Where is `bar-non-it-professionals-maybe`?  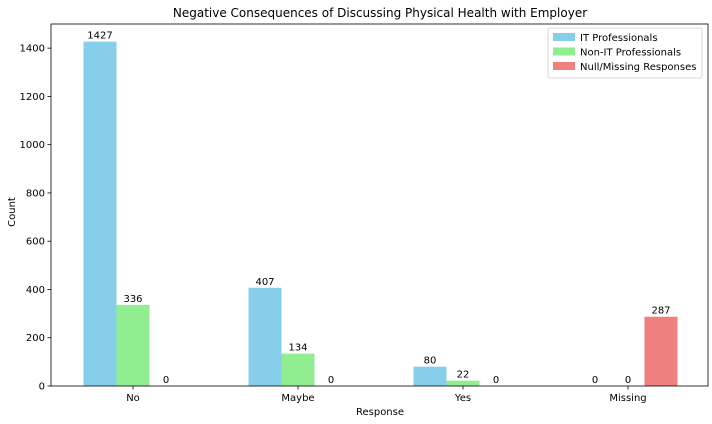 bar-non-it-professionals-maybe is located at coordinates (298, 369).